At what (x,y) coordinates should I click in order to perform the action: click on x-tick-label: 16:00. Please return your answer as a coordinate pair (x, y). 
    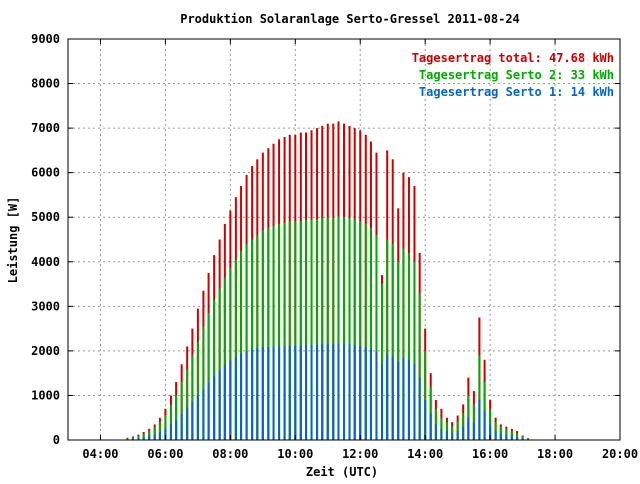
    Looking at the image, I should click on (490, 454).